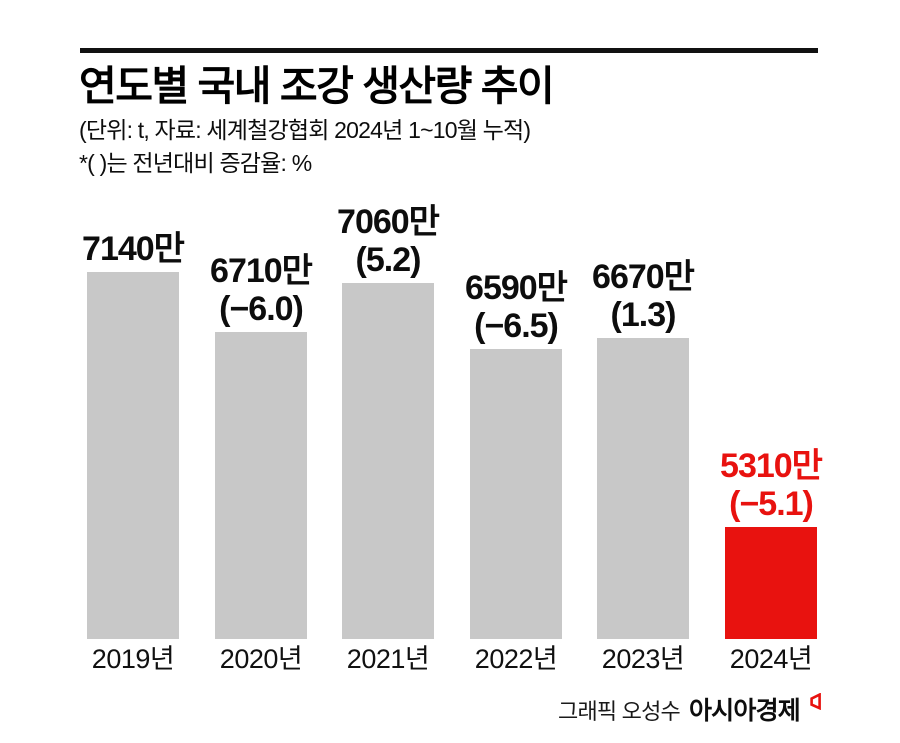 Image resolution: width=900 pixels, height=743 pixels. Describe the element at coordinates (133, 659) in the screenshot. I see `axis-year-label-2019년: 2019년` at that location.